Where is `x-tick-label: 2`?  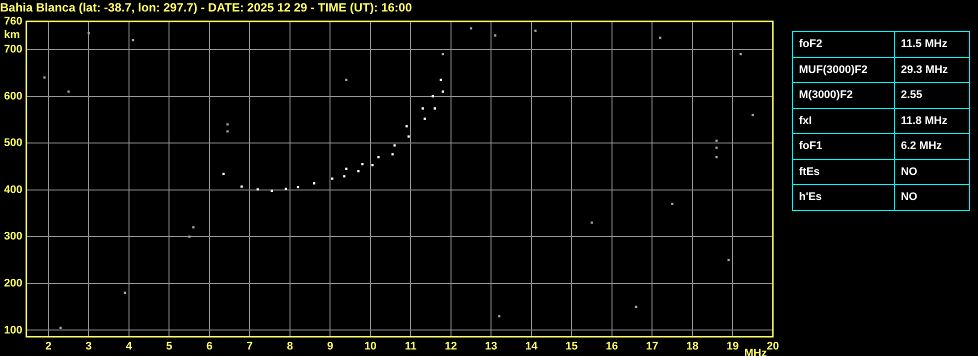
x-tick-label: 2 is located at coordinates (48, 346).